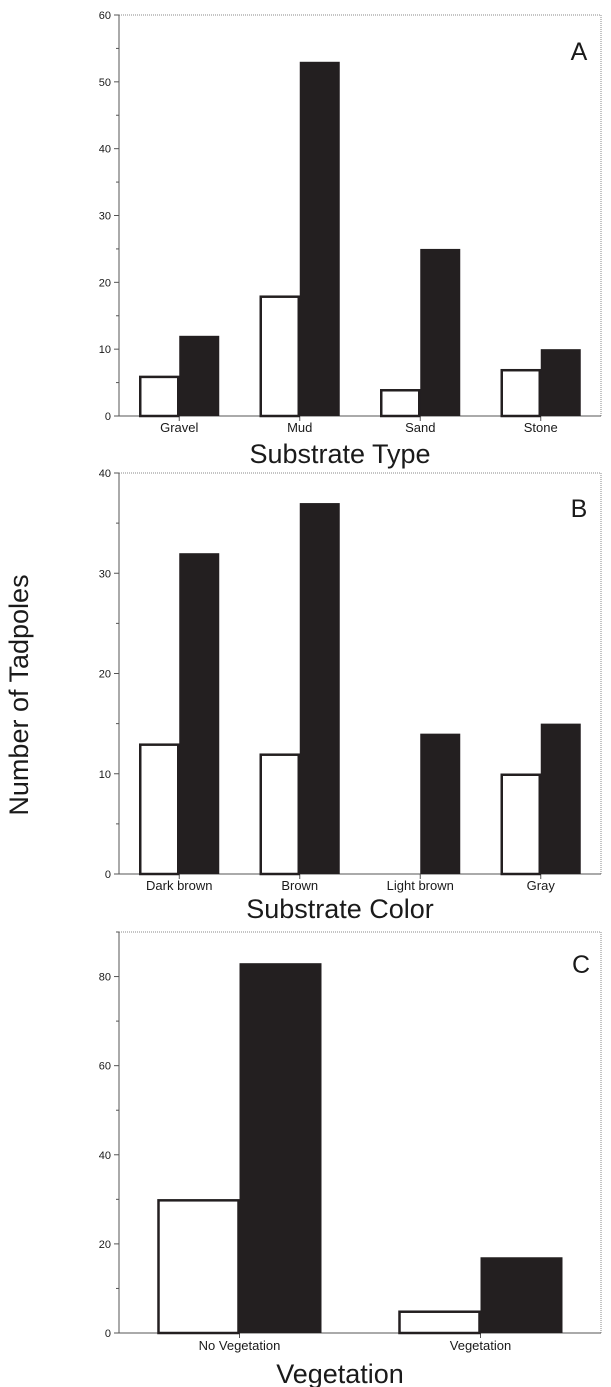  I want to click on panel-c-category-label: No Vegetation, so click(240, 1345).